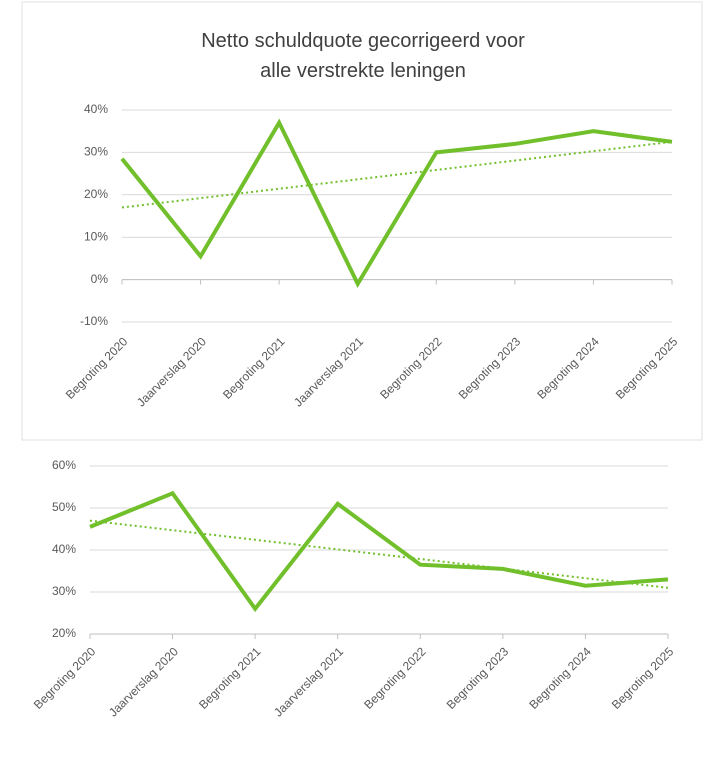  I want to click on x-tick-label: Begroting 2024, so click(560, 678).